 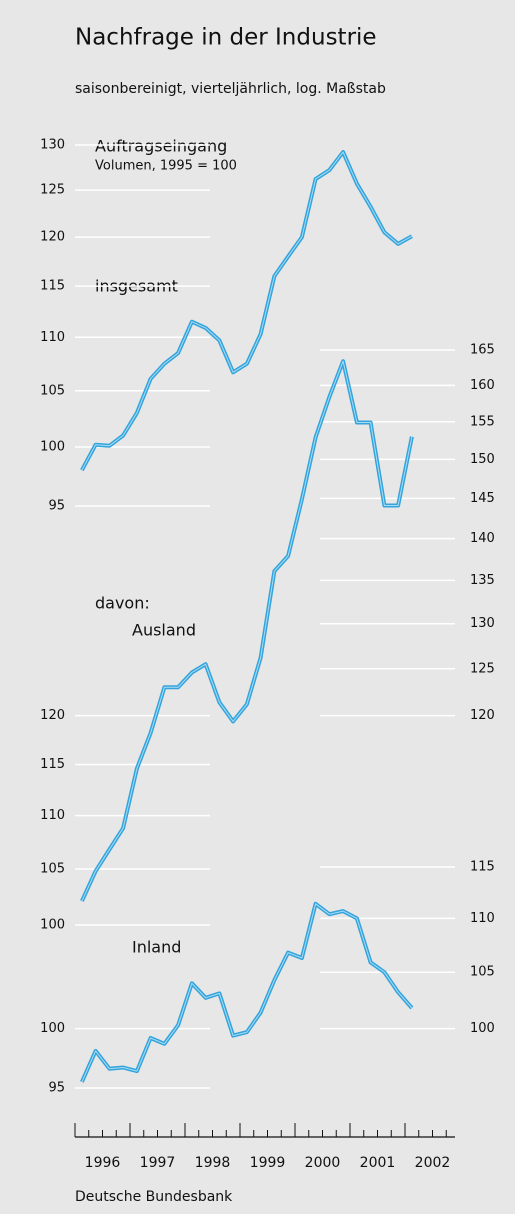 I want to click on x-tick-label: 1999, so click(x=268, y=1163).